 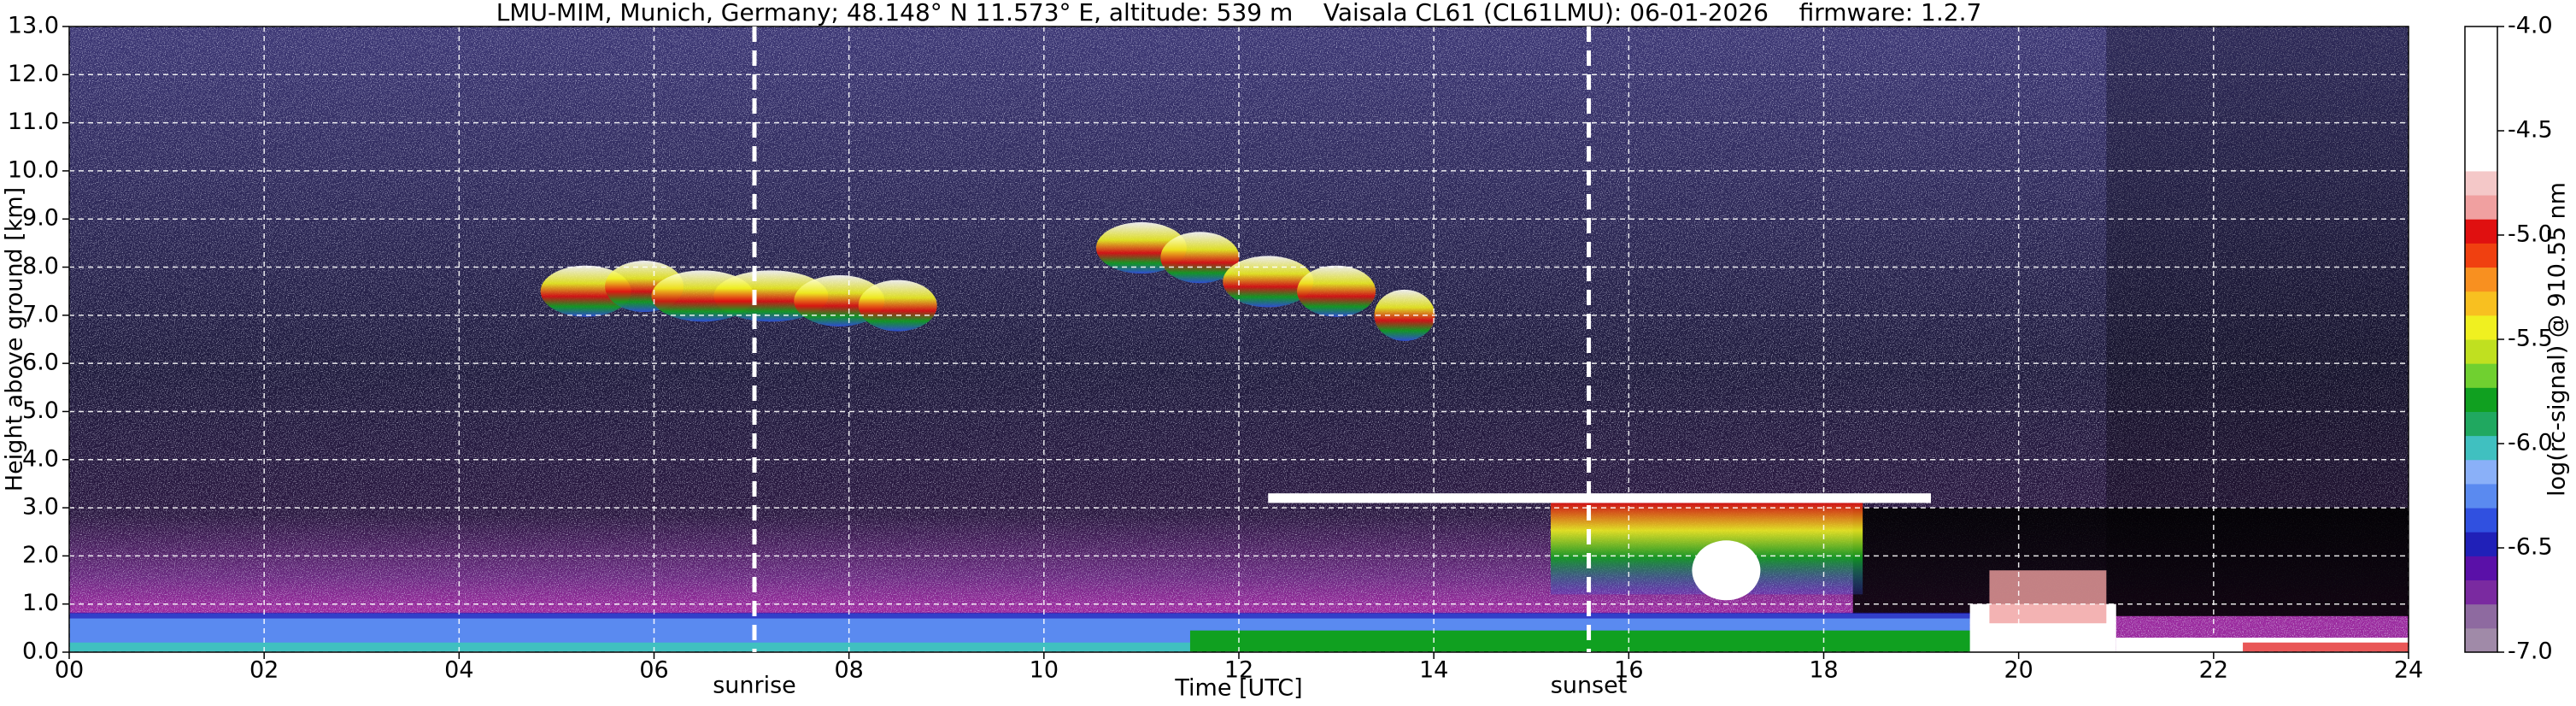 I want to click on annotation-label: sunset, so click(x=1589, y=686).